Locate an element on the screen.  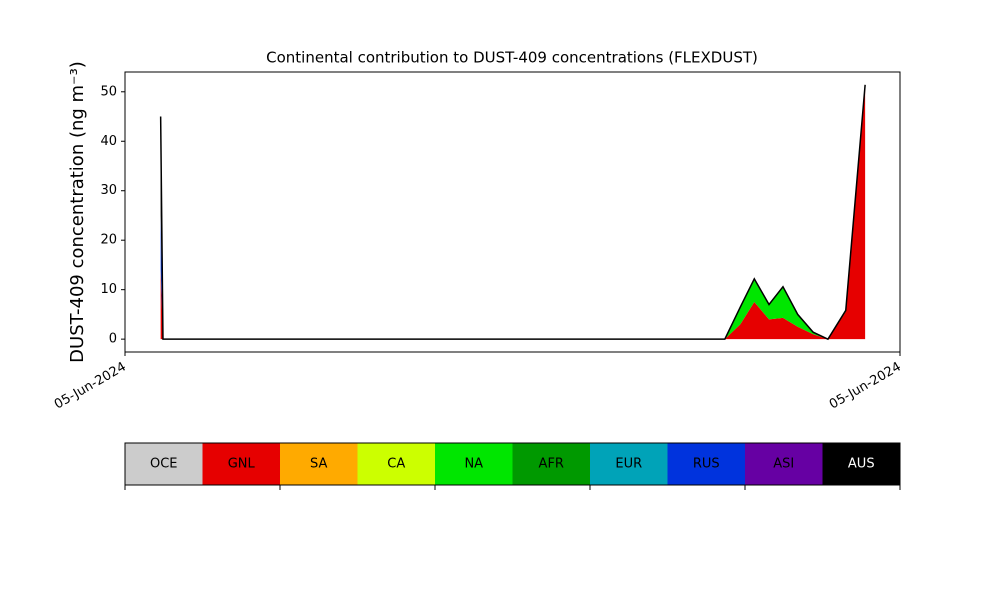
legend-label: CA is located at coordinates (396, 464).